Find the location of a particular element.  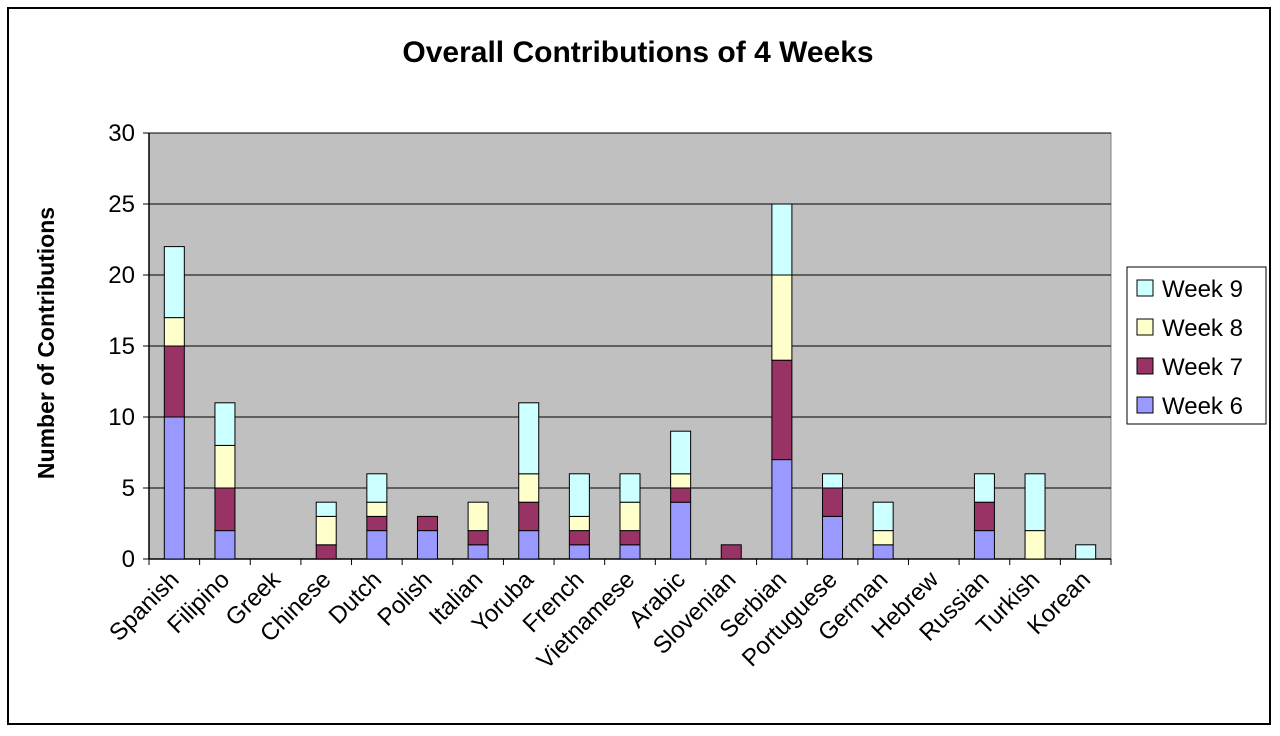

chart-title: Overall Contributions of 4 Weeks is located at coordinates (637, 52).